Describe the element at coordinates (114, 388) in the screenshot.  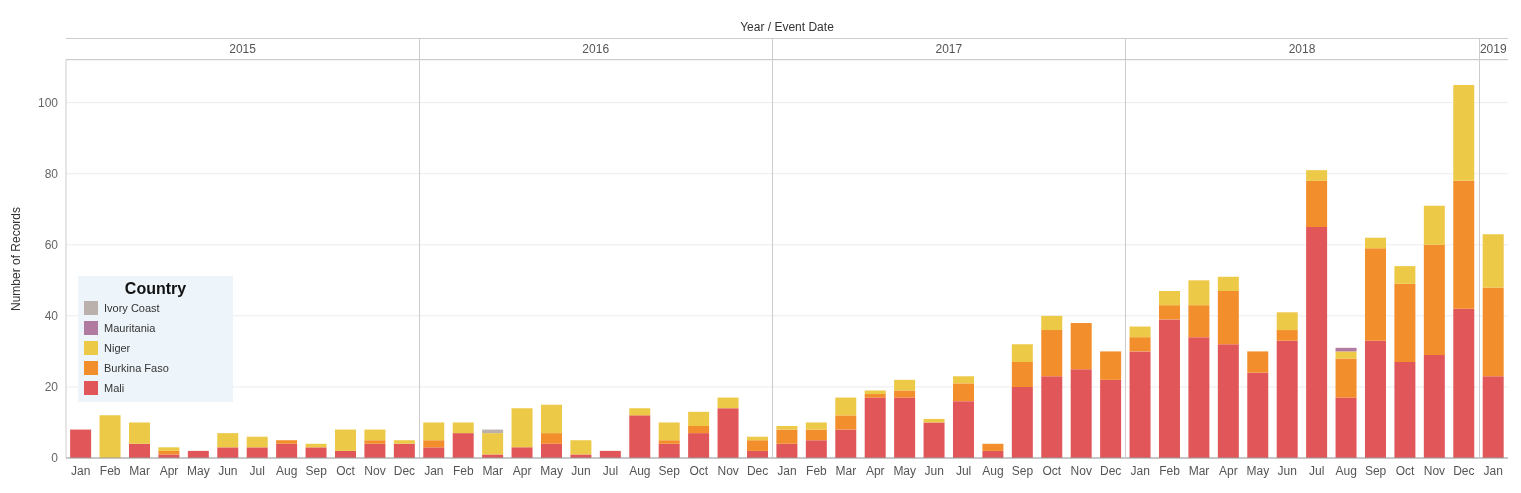
I see `legend-label: Mali` at that location.